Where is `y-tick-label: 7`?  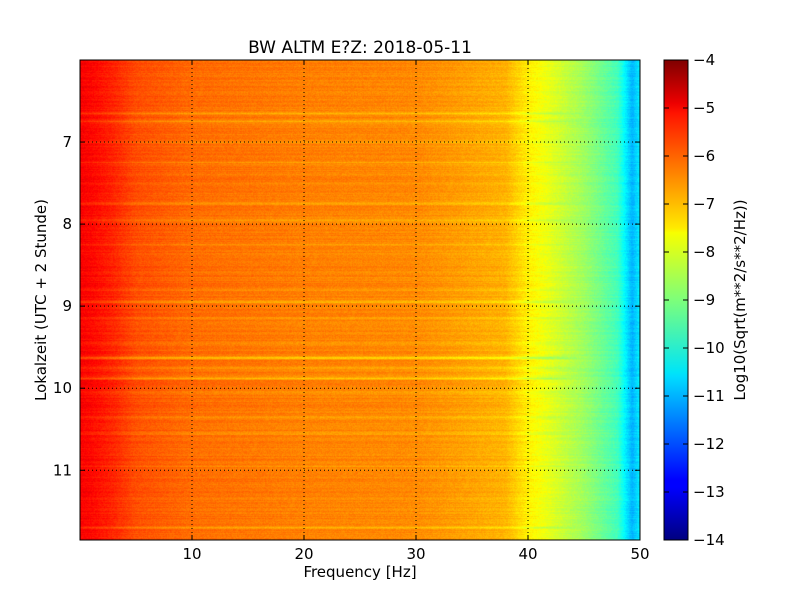
y-tick-label: 7 is located at coordinates (67, 142).